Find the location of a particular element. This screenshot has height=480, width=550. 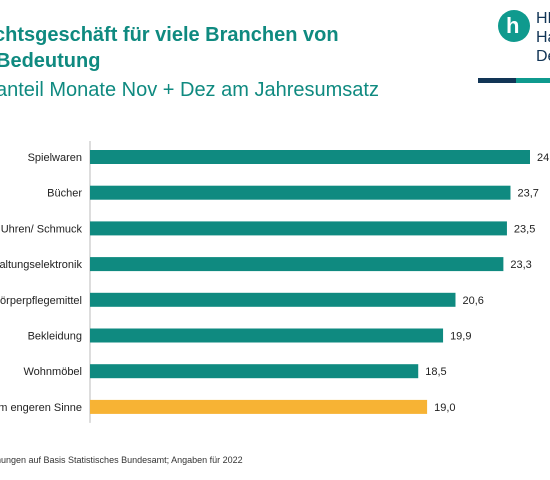

logo-initial: h is located at coordinates (513, 25).